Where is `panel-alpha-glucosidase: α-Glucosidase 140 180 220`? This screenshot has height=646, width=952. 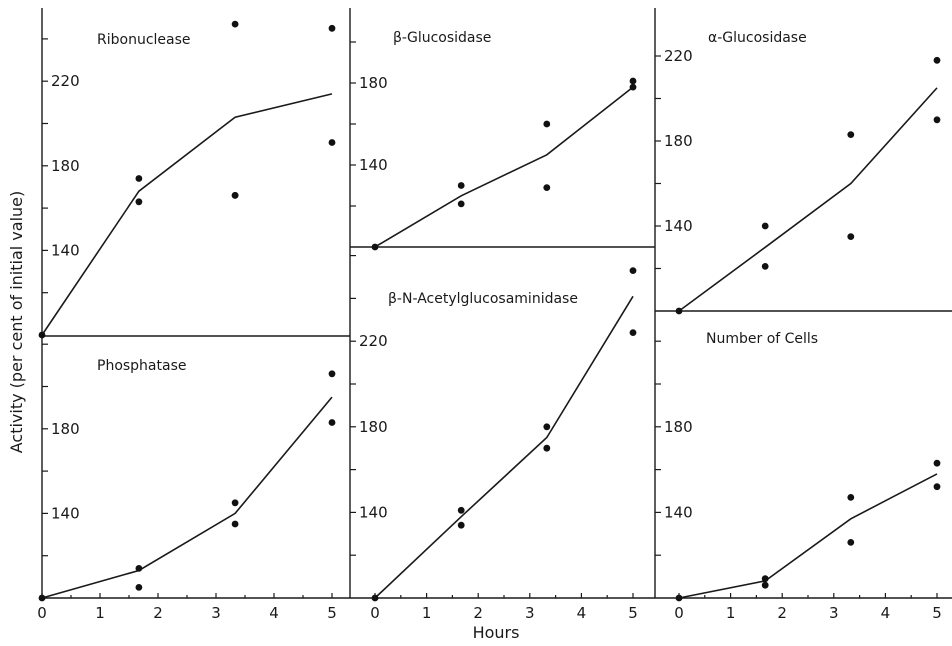
panel-alpha-glucosidase: α-Glucosidase 140 180 220 is located at coordinates (798, 172).